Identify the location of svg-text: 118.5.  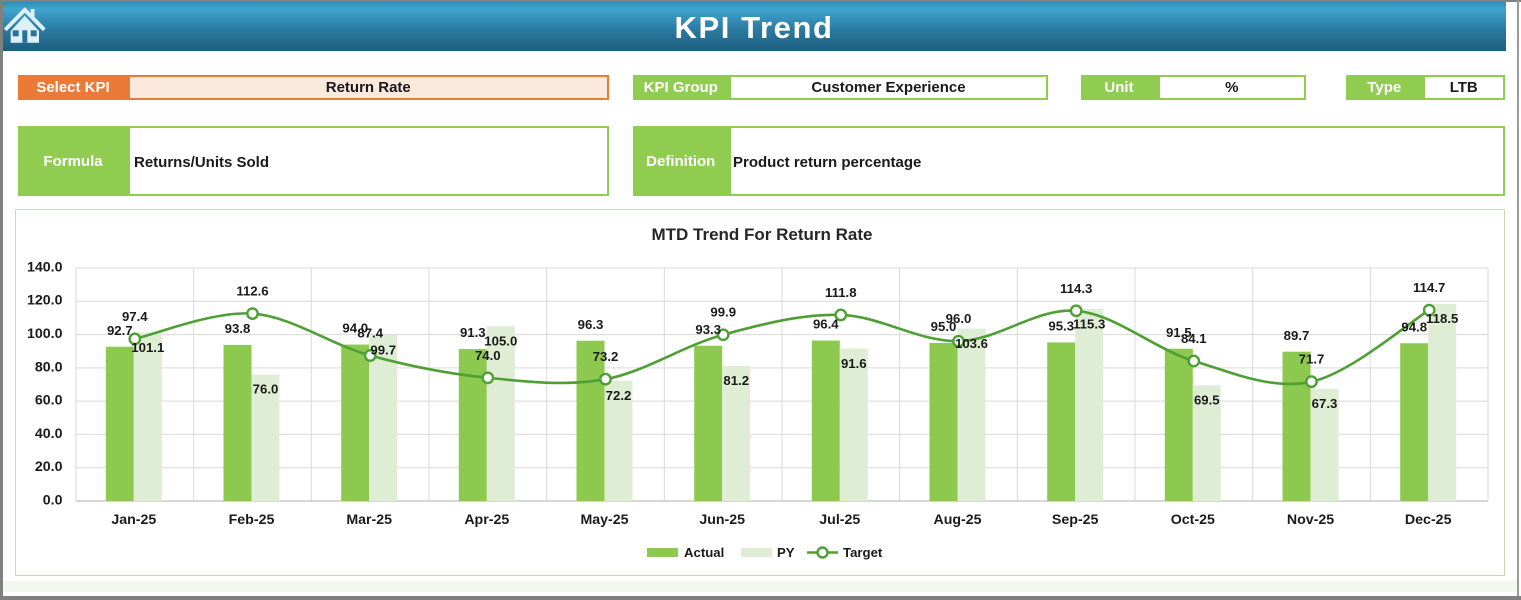
(1442, 318).